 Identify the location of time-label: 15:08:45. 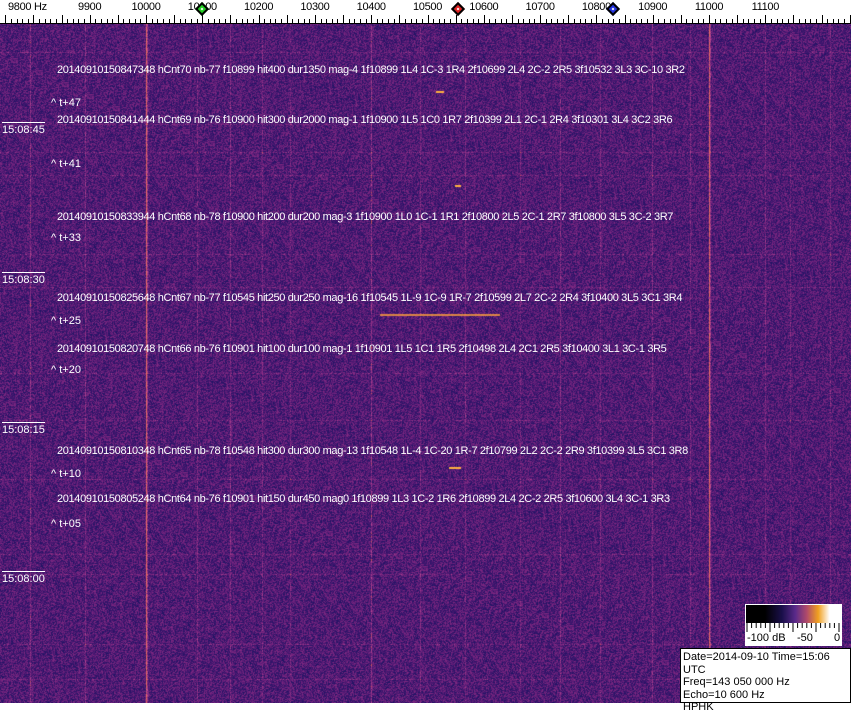
(23, 129).